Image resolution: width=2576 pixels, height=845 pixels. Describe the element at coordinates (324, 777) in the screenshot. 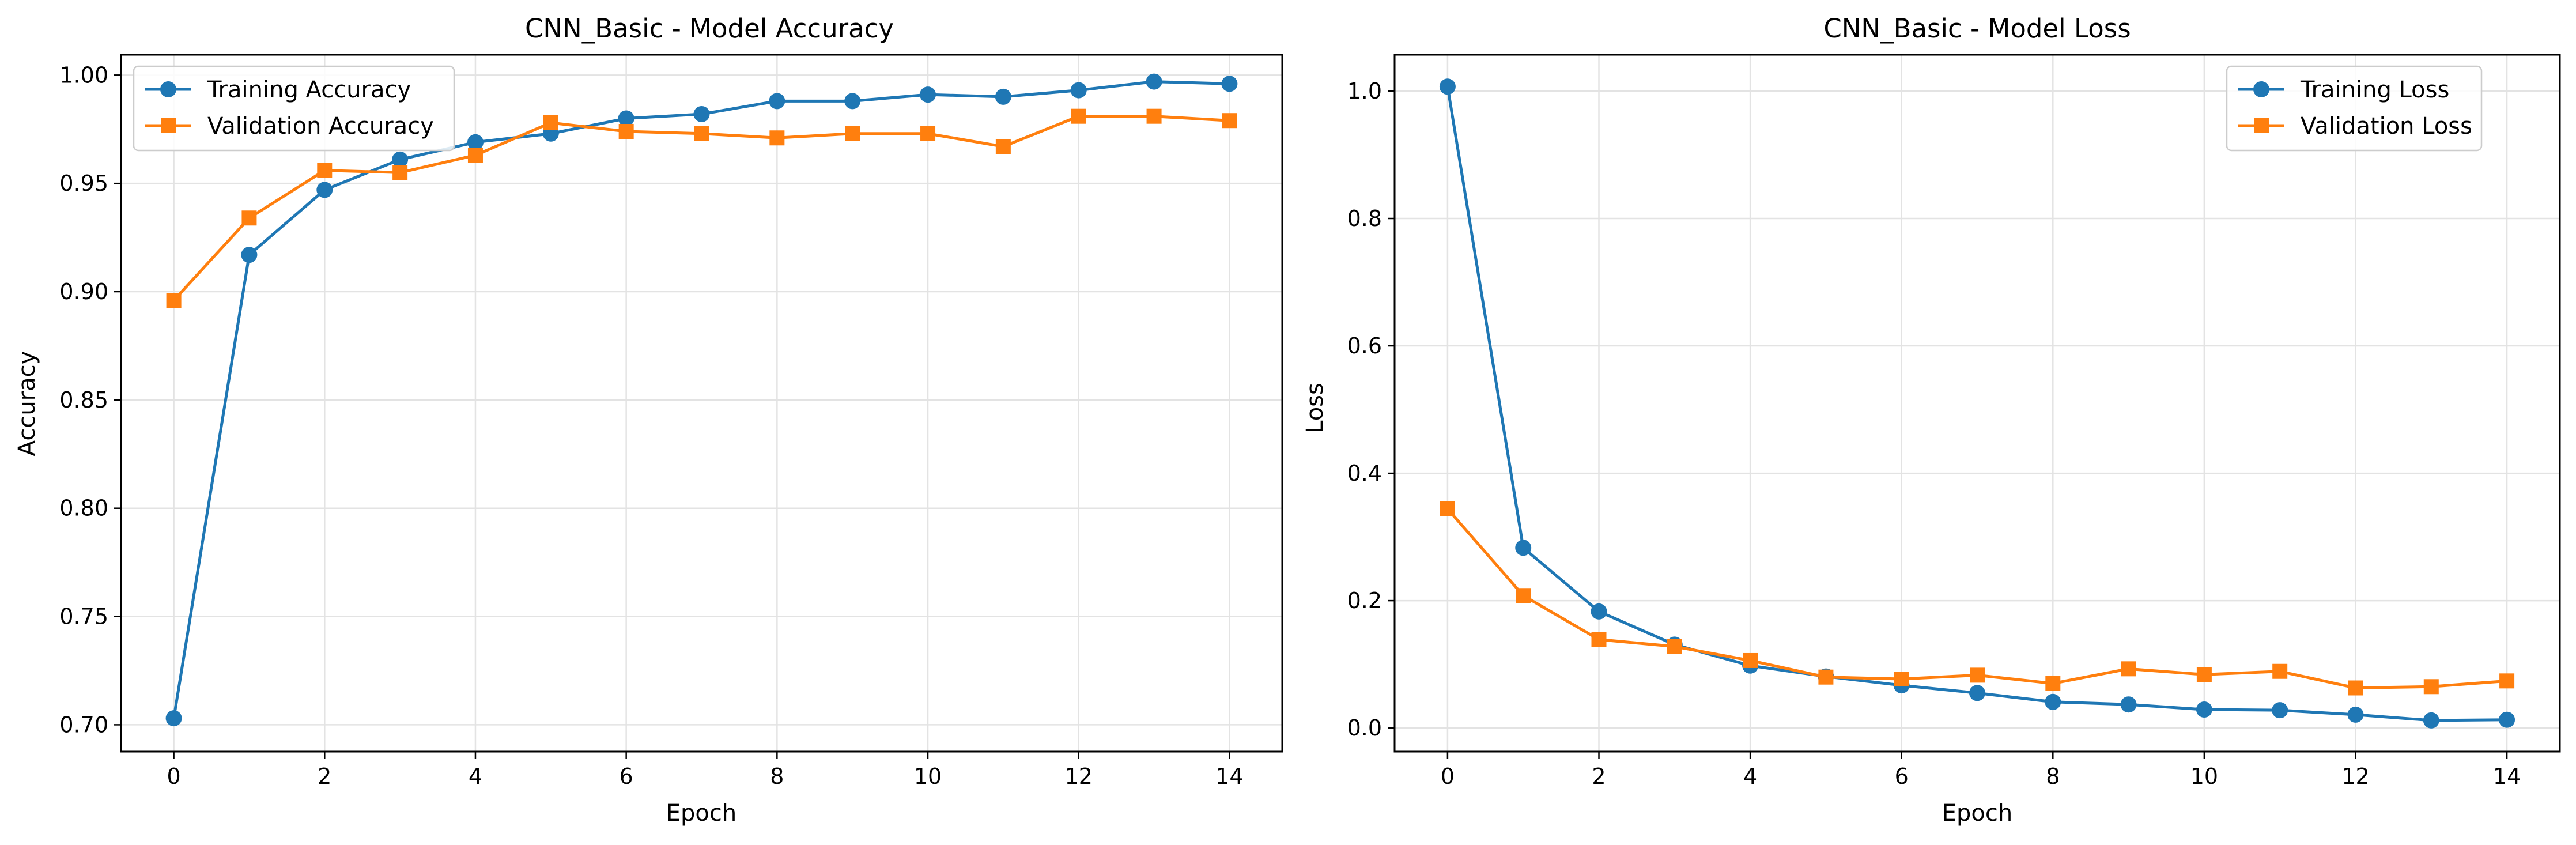

I see `accuracy-xtick-label: 2` at that location.